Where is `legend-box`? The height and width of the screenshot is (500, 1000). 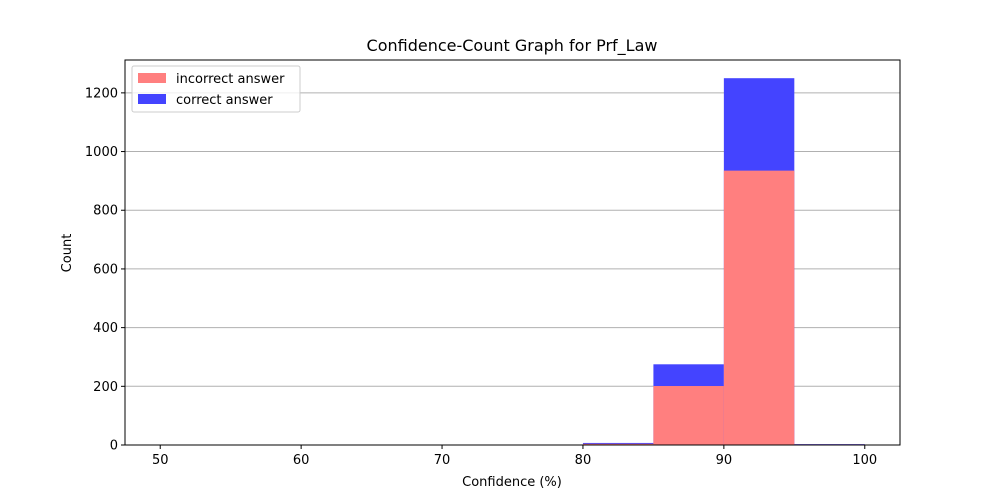 legend-box is located at coordinates (216, 89).